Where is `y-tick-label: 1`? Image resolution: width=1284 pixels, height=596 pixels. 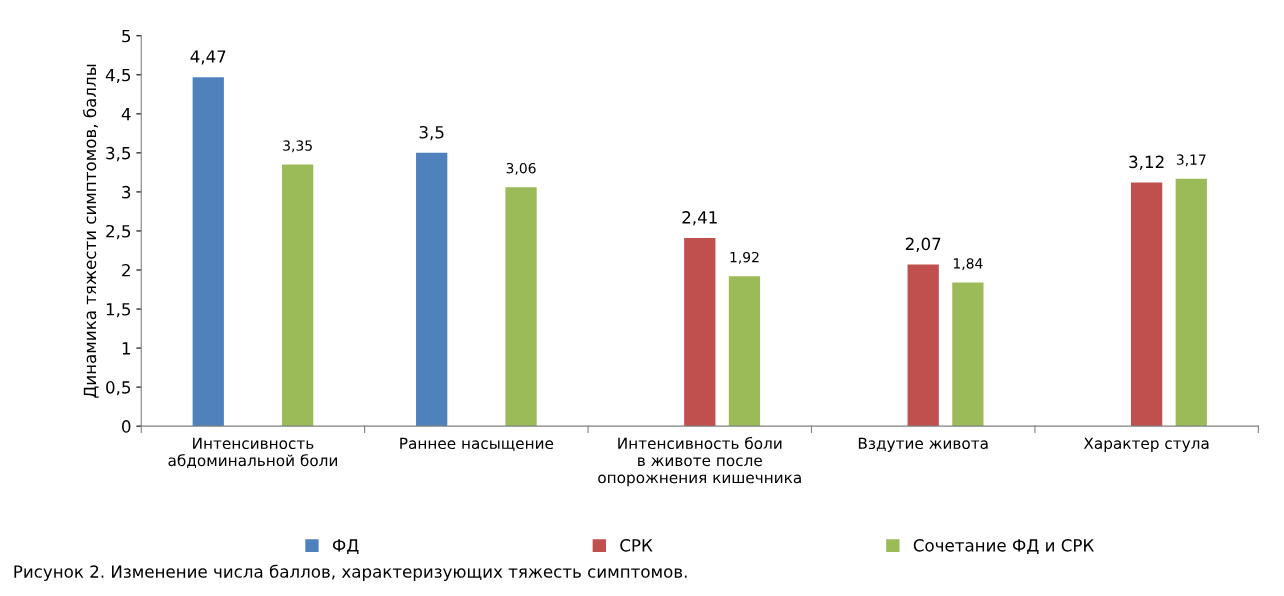
y-tick-label: 1 is located at coordinates (126, 348).